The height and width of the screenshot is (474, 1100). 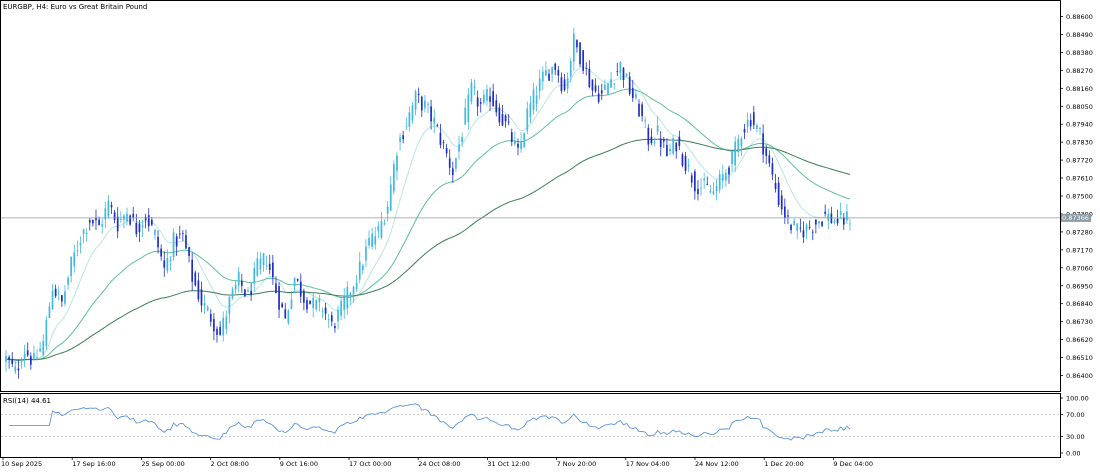 What do you see at coordinates (1079, 35) in the screenshot?
I see `price-tick-label: 0.88490` at bounding box center [1079, 35].